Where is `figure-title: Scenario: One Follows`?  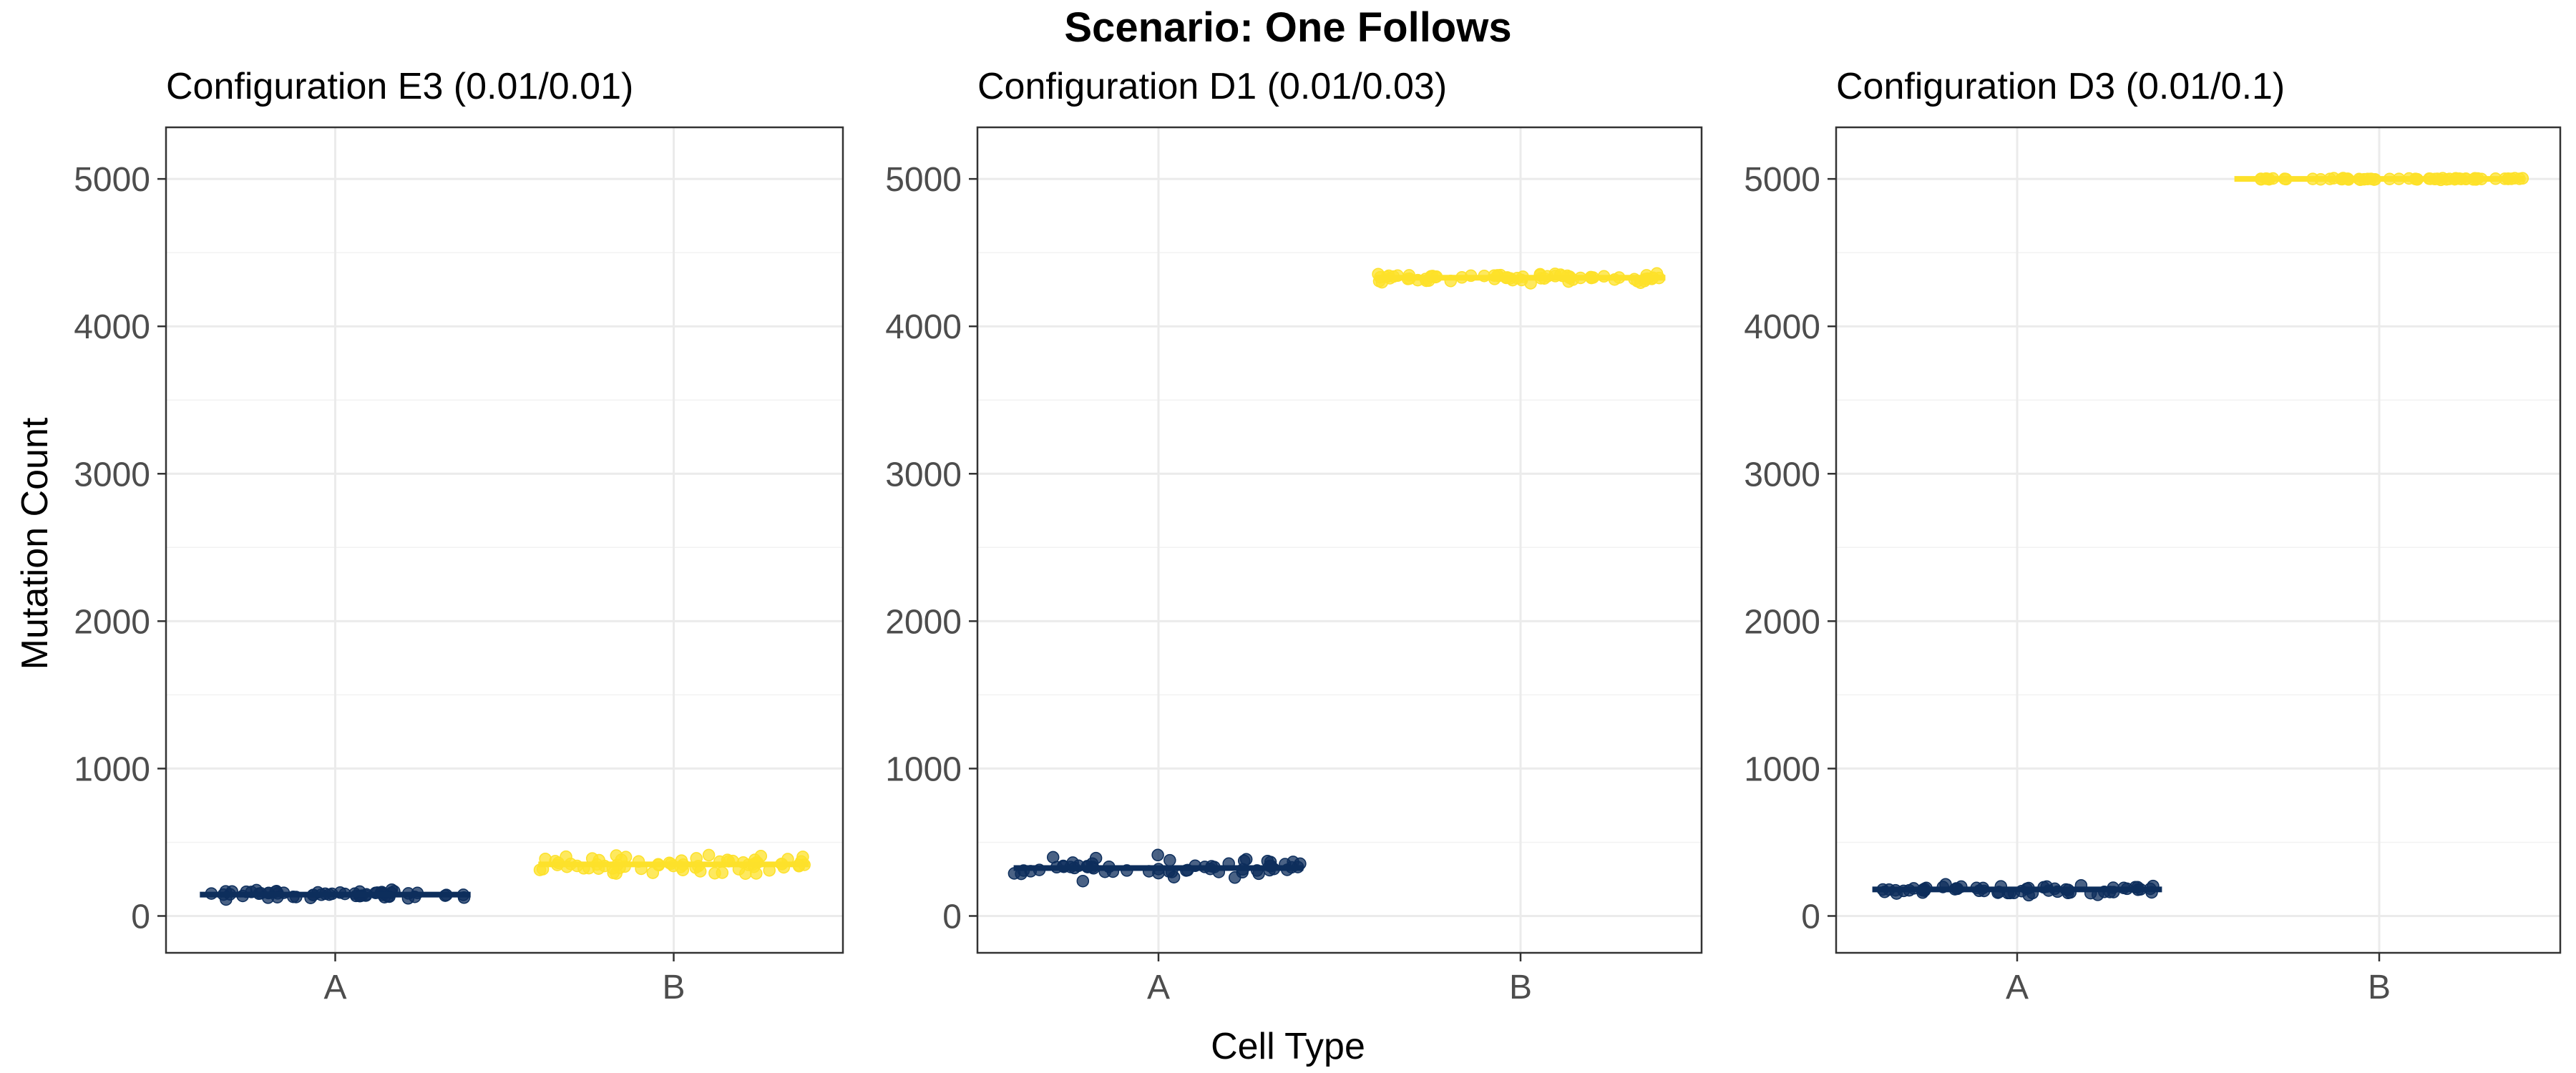 figure-title: Scenario: One Follows is located at coordinates (1287, 28).